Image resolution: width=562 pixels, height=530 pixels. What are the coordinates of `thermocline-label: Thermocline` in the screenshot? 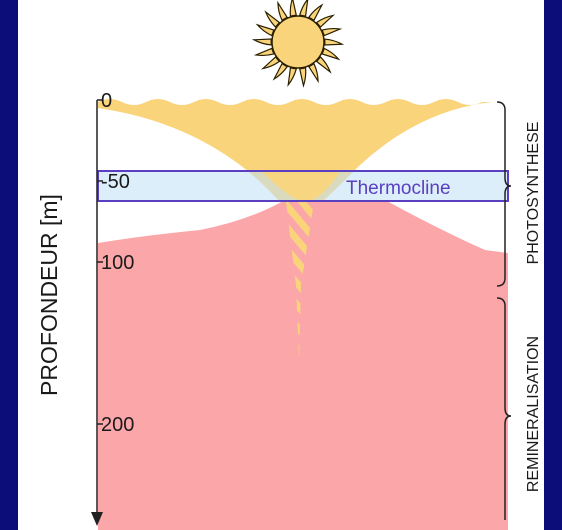 It's located at (398, 188).